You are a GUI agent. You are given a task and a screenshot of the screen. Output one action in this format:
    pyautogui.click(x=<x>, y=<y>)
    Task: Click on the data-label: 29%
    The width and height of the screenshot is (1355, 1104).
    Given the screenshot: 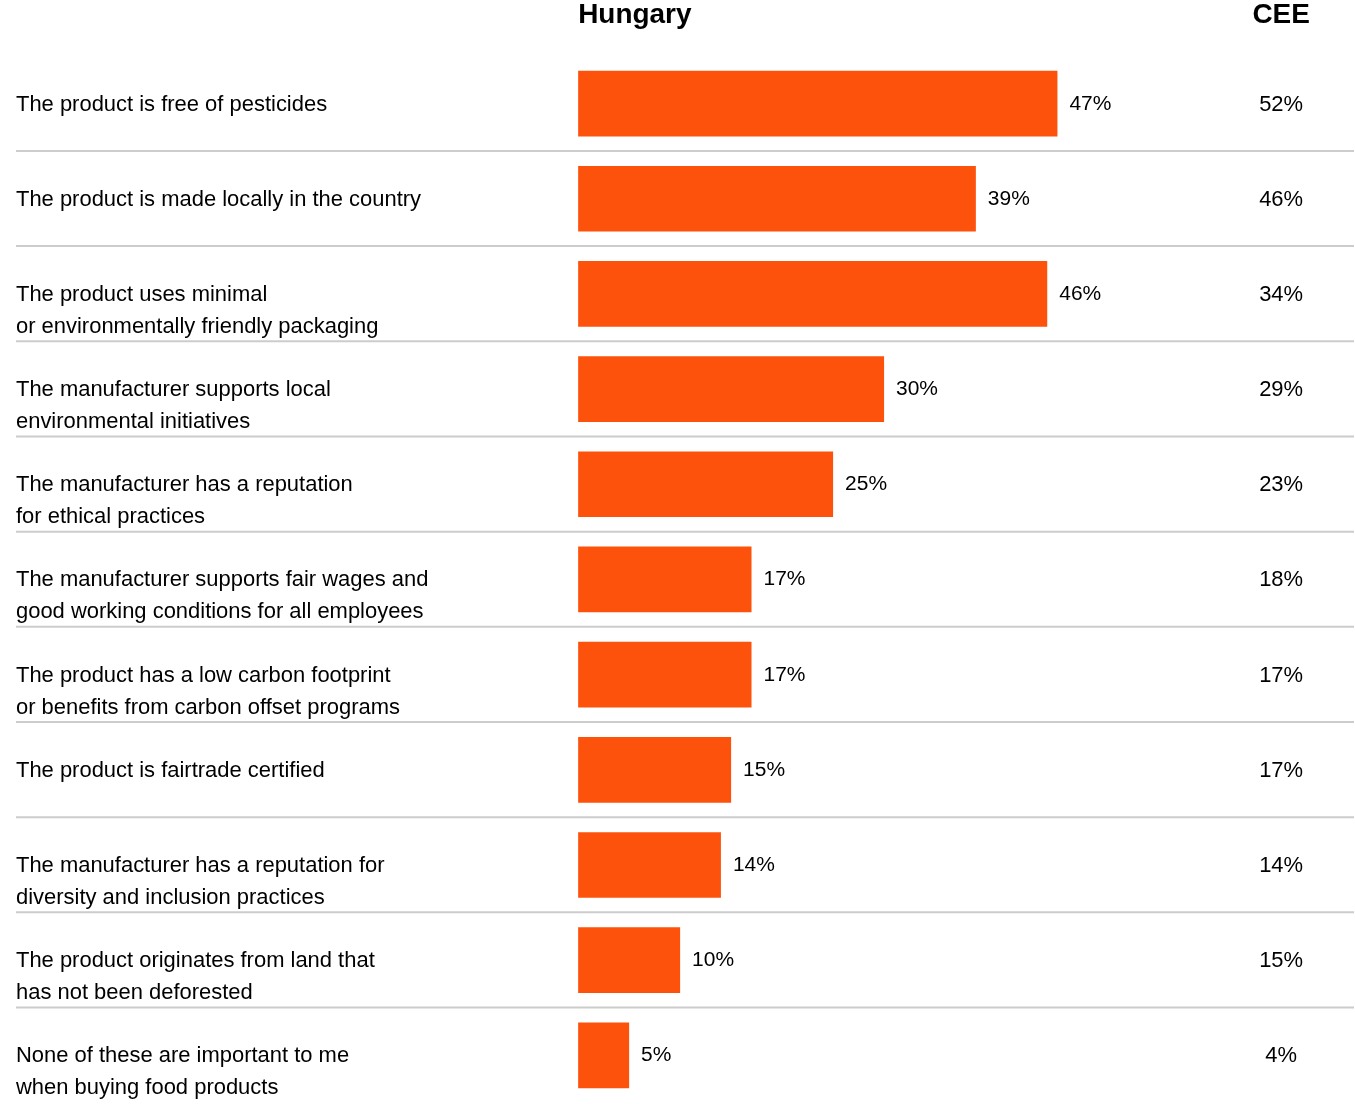 What is the action you would take?
    pyautogui.click(x=1281, y=389)
    